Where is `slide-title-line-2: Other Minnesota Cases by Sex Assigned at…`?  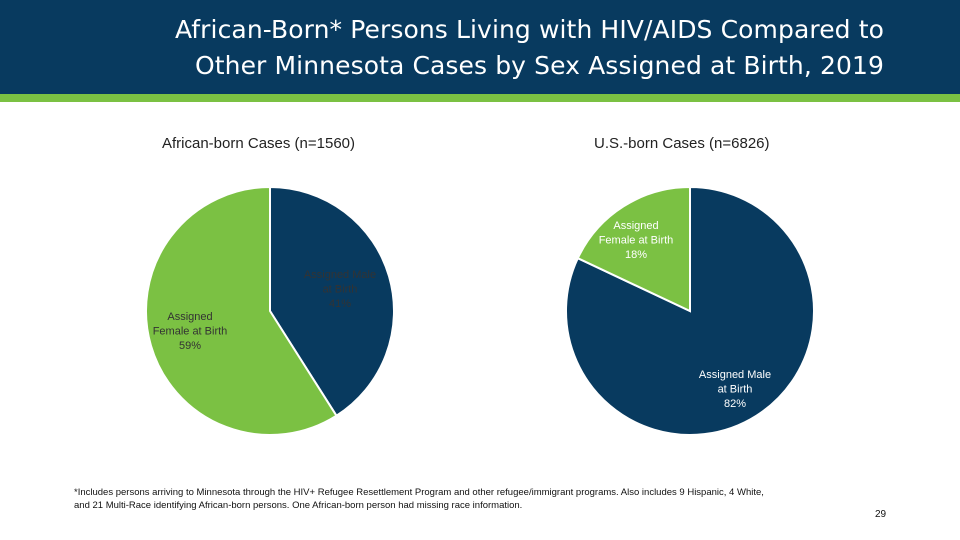
slide-title-line-2: Other Minnesota Cases by Sex Assigned at… is located at coordinates (539, 65).